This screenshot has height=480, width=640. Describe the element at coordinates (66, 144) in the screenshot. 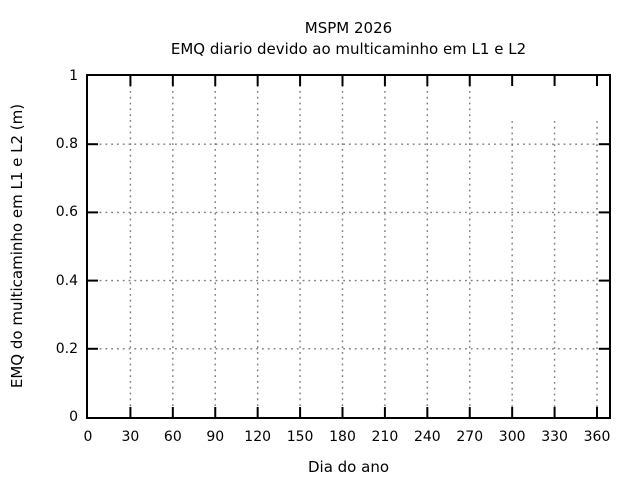

I see `y-tick-label: 0.8` at that location.